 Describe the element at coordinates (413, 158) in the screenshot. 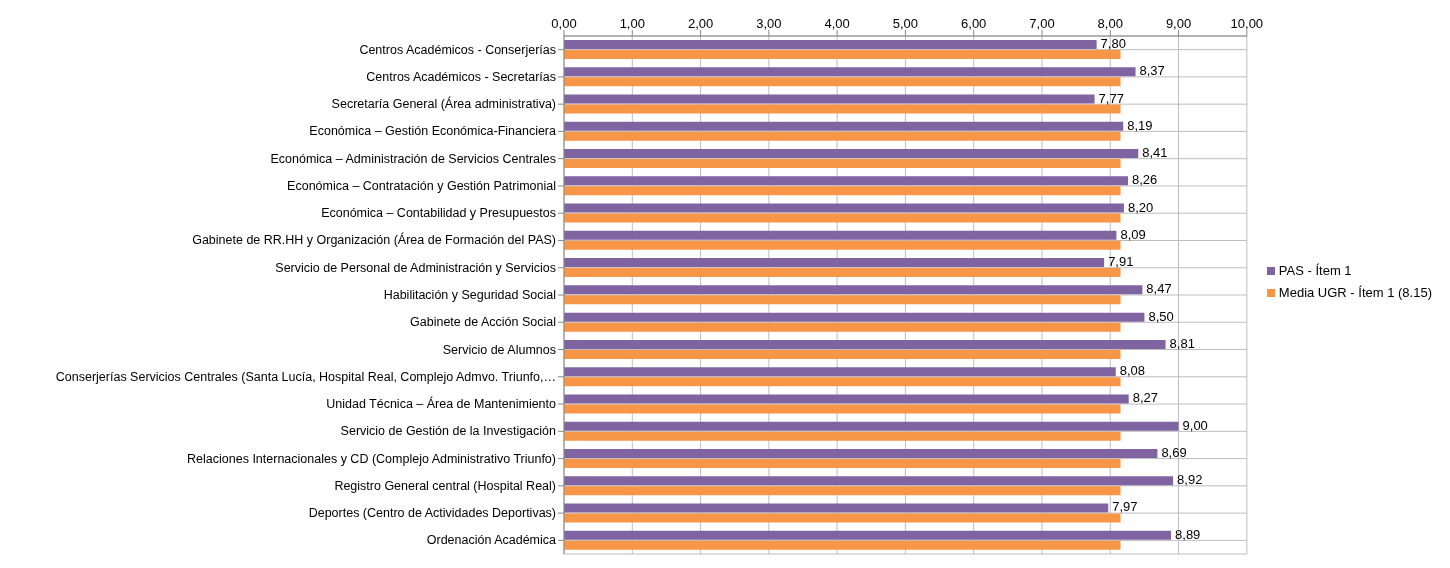

I see `y-tick-label: Económica – Administración de Servicios Centrales` at that location.